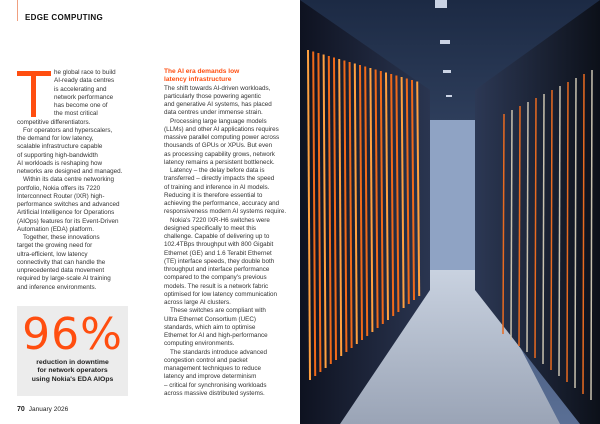 Image resolution: width=600 pixels, height=424 pixels. Describe the element at coordinates (81, 105) in the screenshot. I see `text-line: has become one of` at that location.